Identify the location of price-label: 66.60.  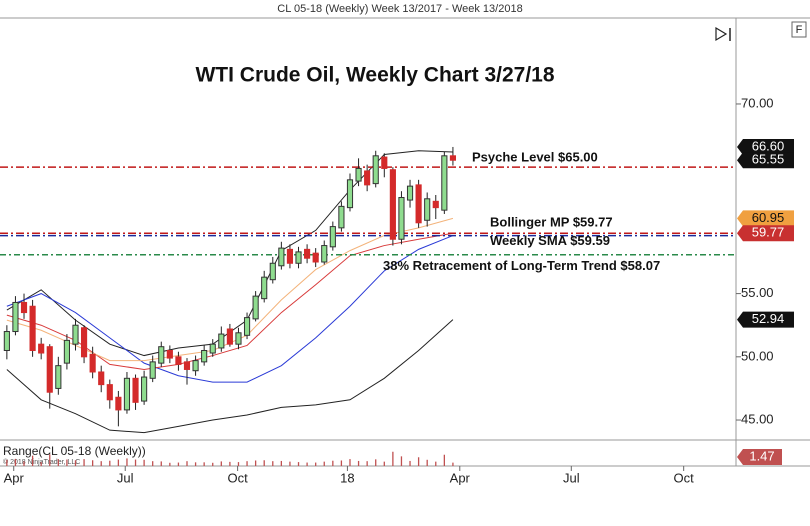
(768, 145).